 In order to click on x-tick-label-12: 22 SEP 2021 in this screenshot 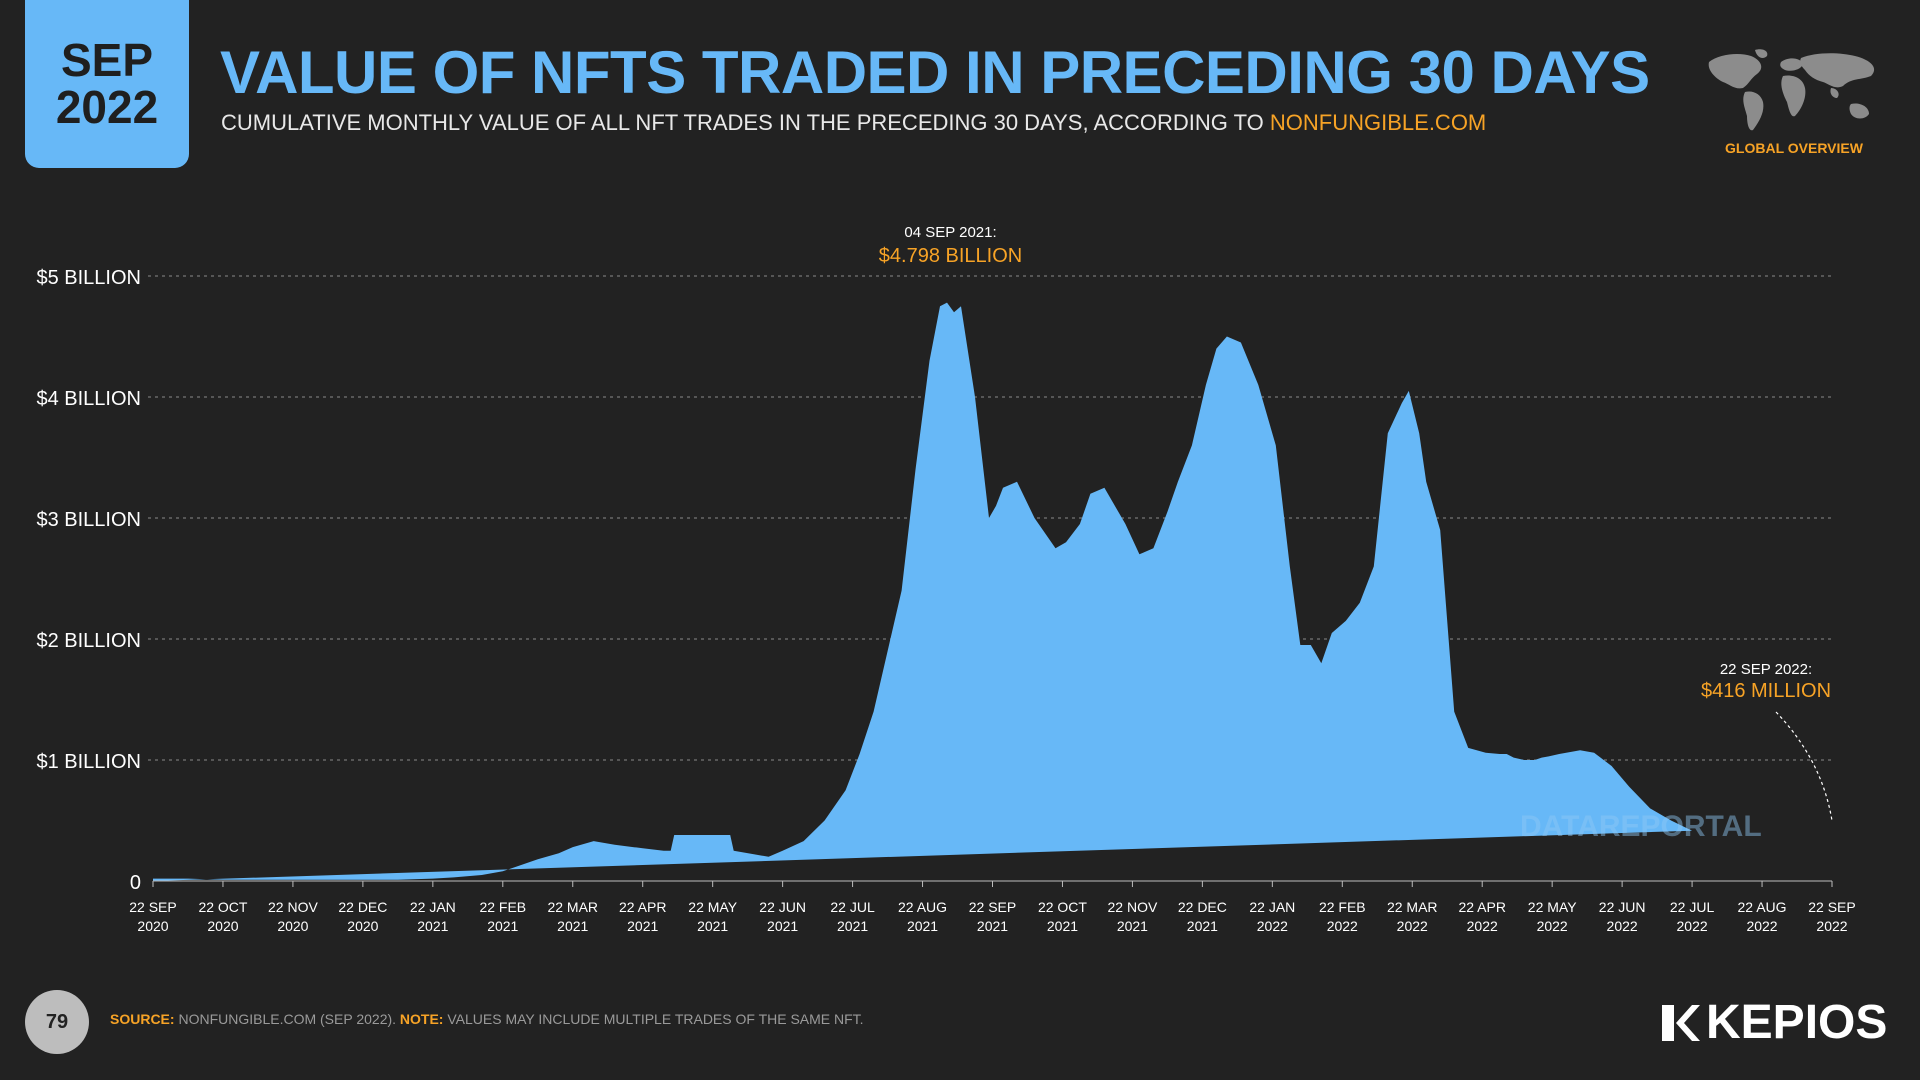, I will do `click(992, 916)`.